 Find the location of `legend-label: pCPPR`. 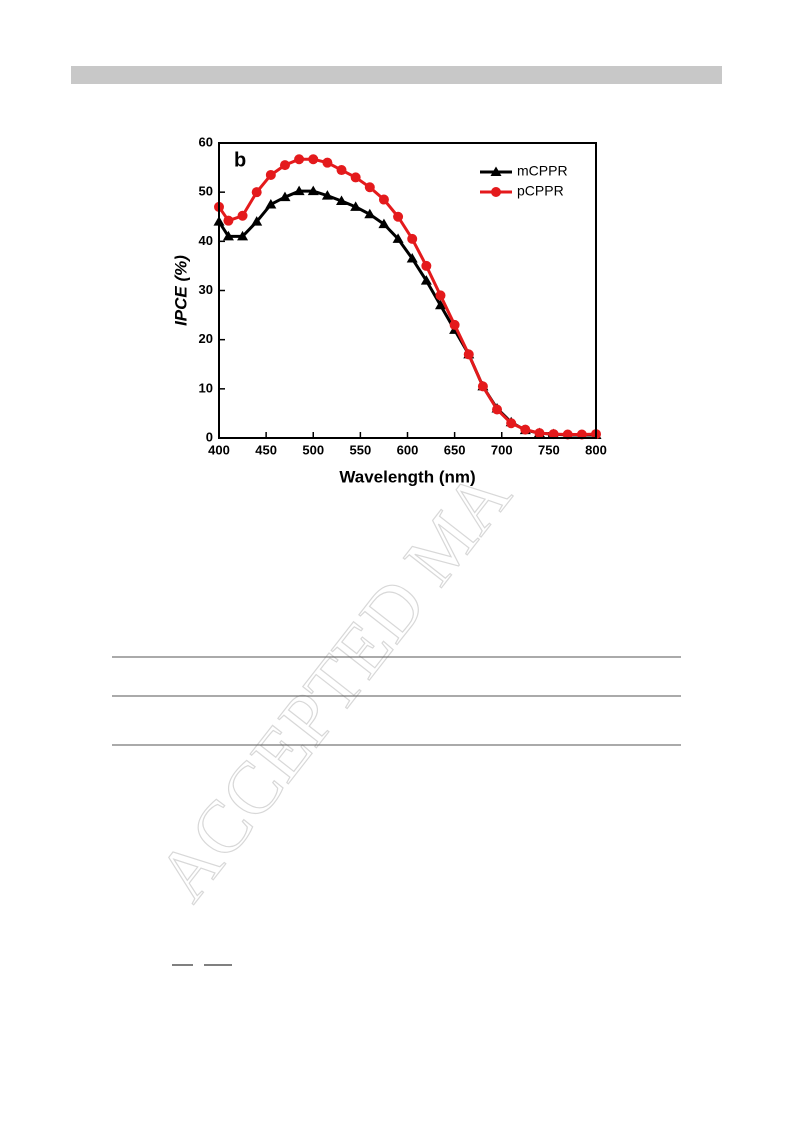

legend-label: pCPPR is located at coordinates (540, 191).